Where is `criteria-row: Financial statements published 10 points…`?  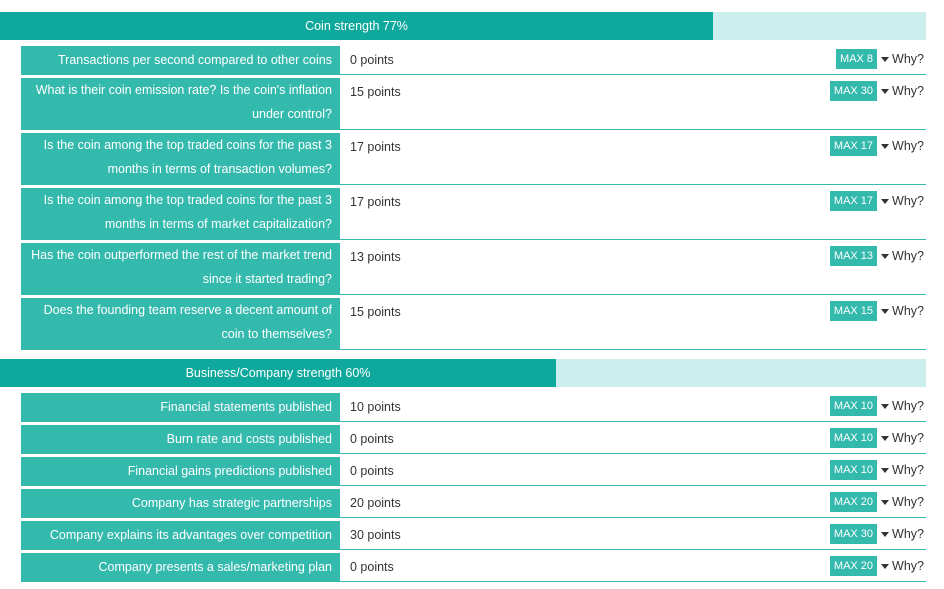
criteria-row: Financial statements published 10 points… is located at coordinates (473, 407).